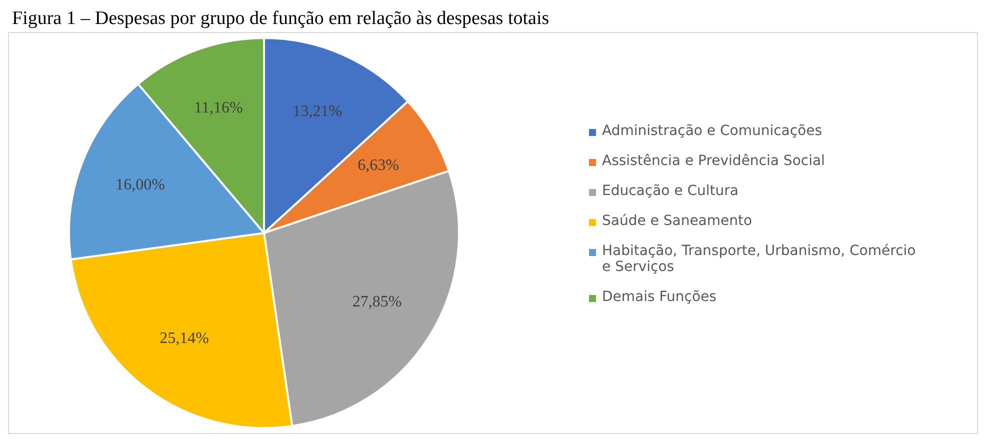  What do you see at coordinates (659, 297) in the screenshot?
I see `legend-label: Demais Funções` at bounding box center [659, 297].